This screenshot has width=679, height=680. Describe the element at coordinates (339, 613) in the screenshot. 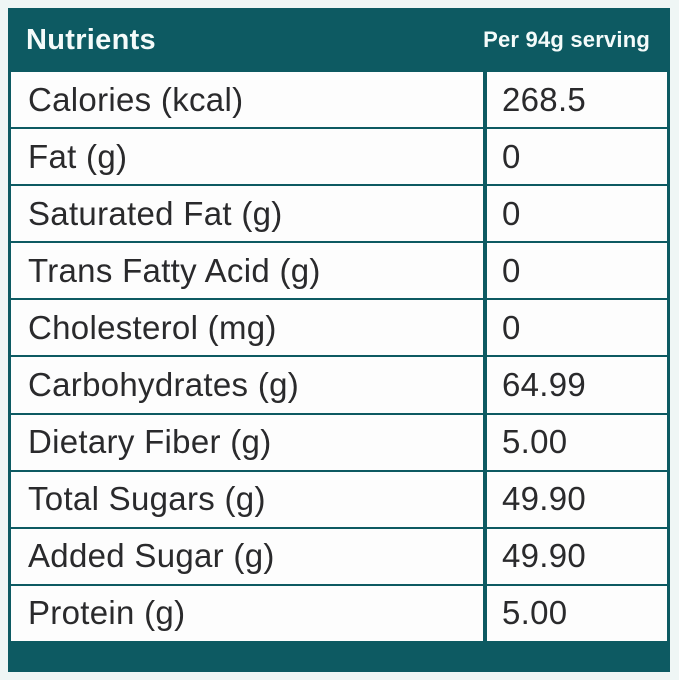

I see `table-row: Protein (g) 5.00` at that location.